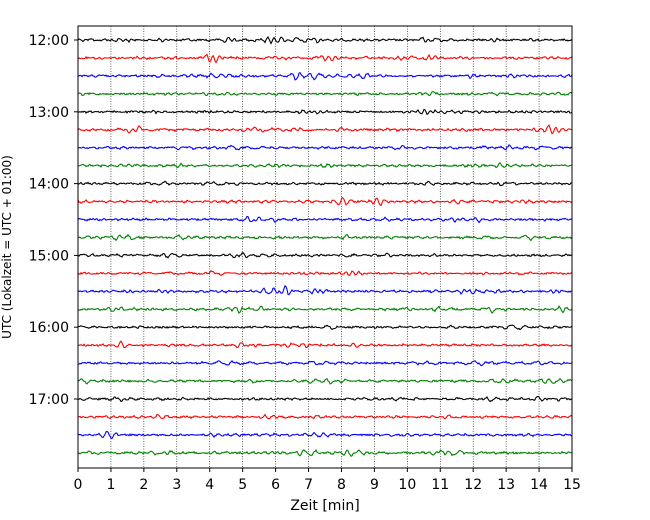 The image size is (650, 520). Describe the element at coordinates (327, 480) in the screenshot. I see `x-axis-ticks: 0 1 2 3 4 5 6 7 8 9 10 11 12 13 14 15` at that location.